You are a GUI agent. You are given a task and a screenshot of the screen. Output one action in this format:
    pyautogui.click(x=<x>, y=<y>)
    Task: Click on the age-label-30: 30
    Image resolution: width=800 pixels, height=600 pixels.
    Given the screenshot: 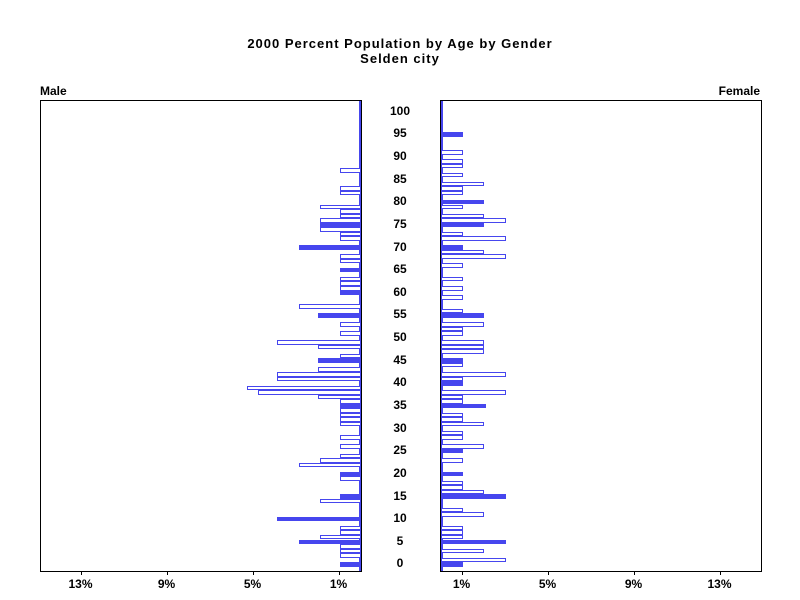 What is the action you would take?
    pyautogui.click(x=400, y=427)
    